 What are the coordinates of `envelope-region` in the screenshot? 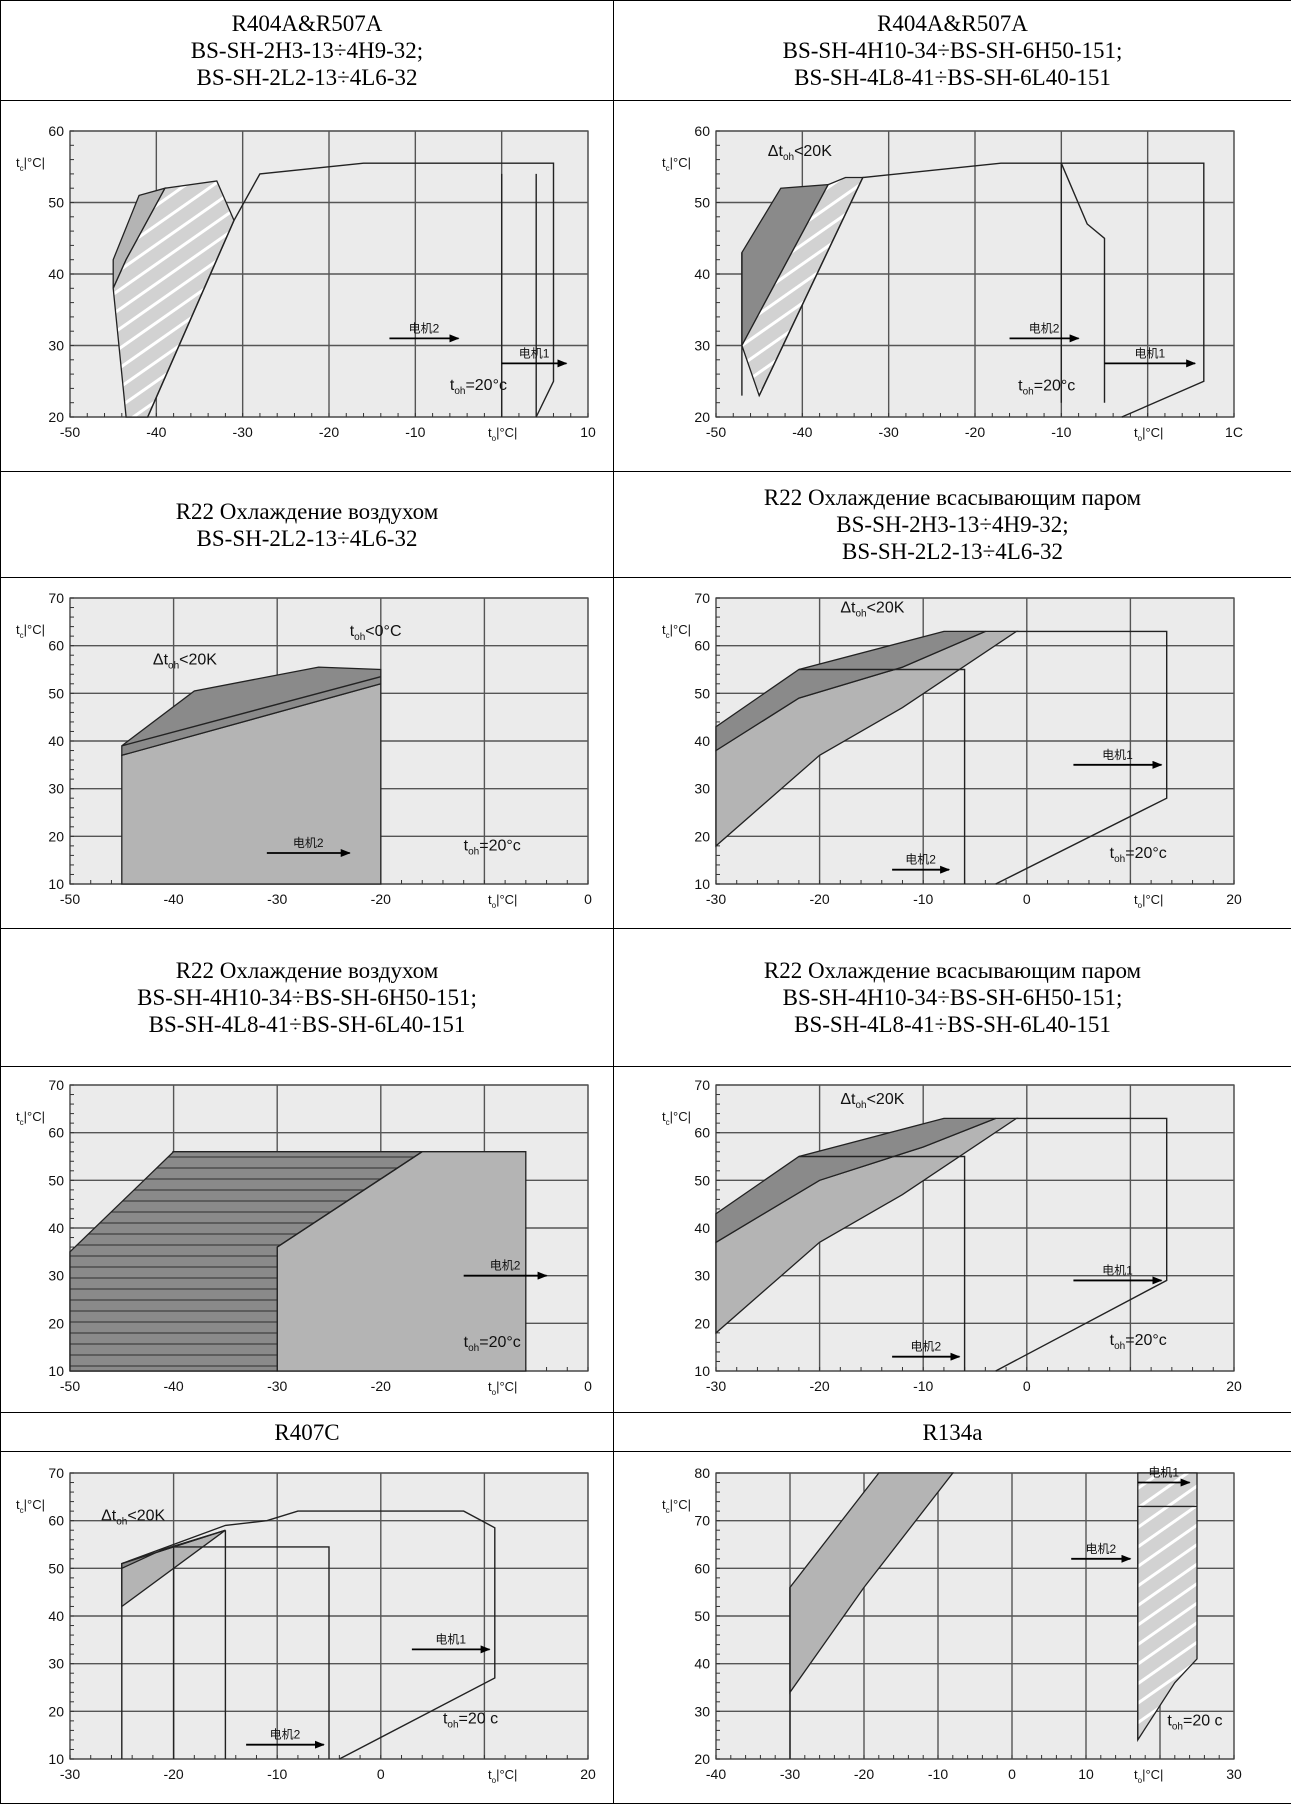 It's located at (855, 1180).